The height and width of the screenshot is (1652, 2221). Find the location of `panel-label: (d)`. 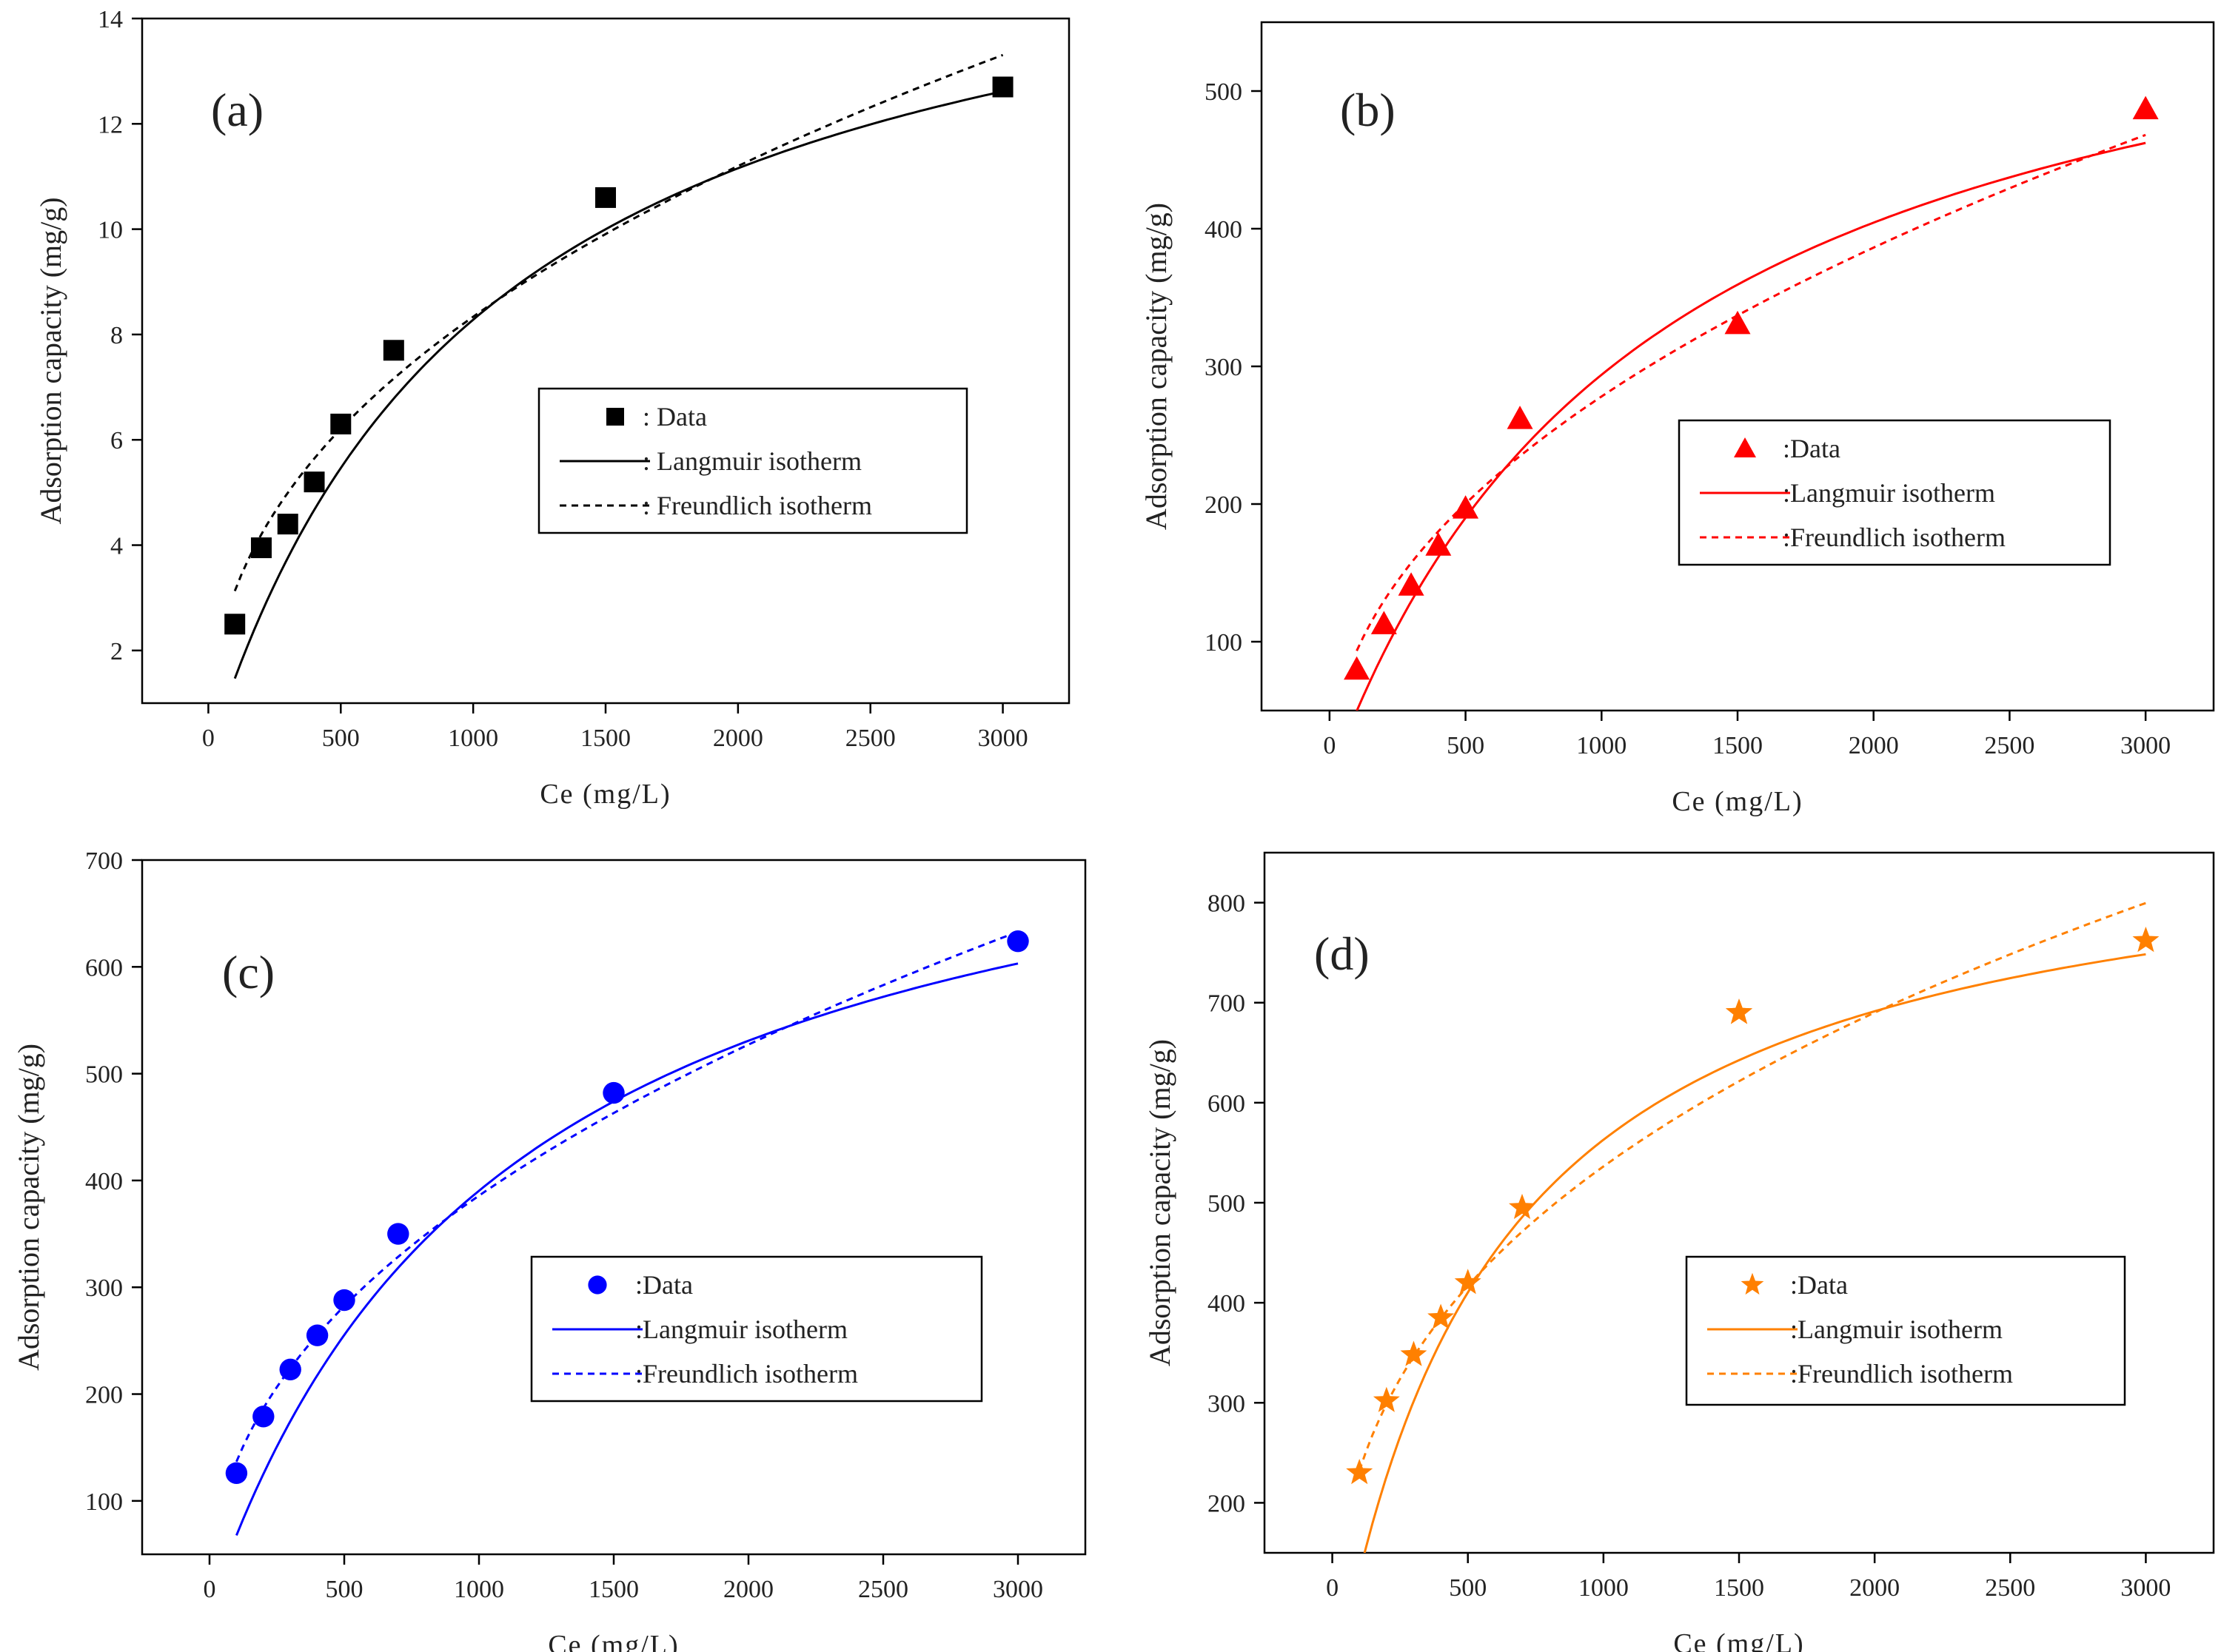

panel-label: (d) is located at coordinates (1342, 953).